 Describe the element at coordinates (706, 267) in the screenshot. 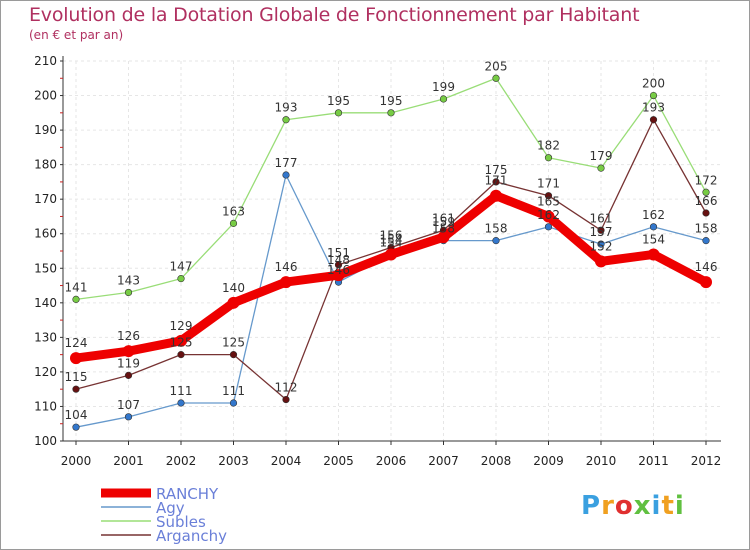

I see `data-label-ranchy: 146` at that location.